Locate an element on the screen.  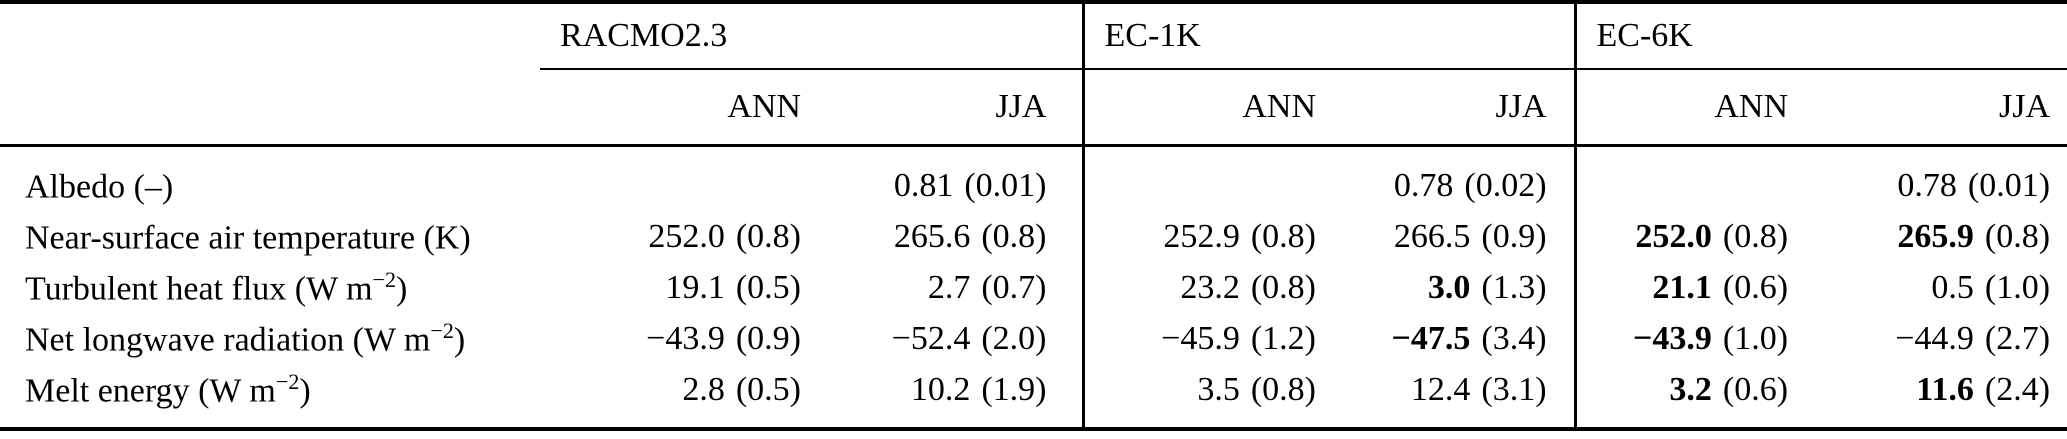
row-label-text: Melt energy (W m is located at coordinates (150, 390).